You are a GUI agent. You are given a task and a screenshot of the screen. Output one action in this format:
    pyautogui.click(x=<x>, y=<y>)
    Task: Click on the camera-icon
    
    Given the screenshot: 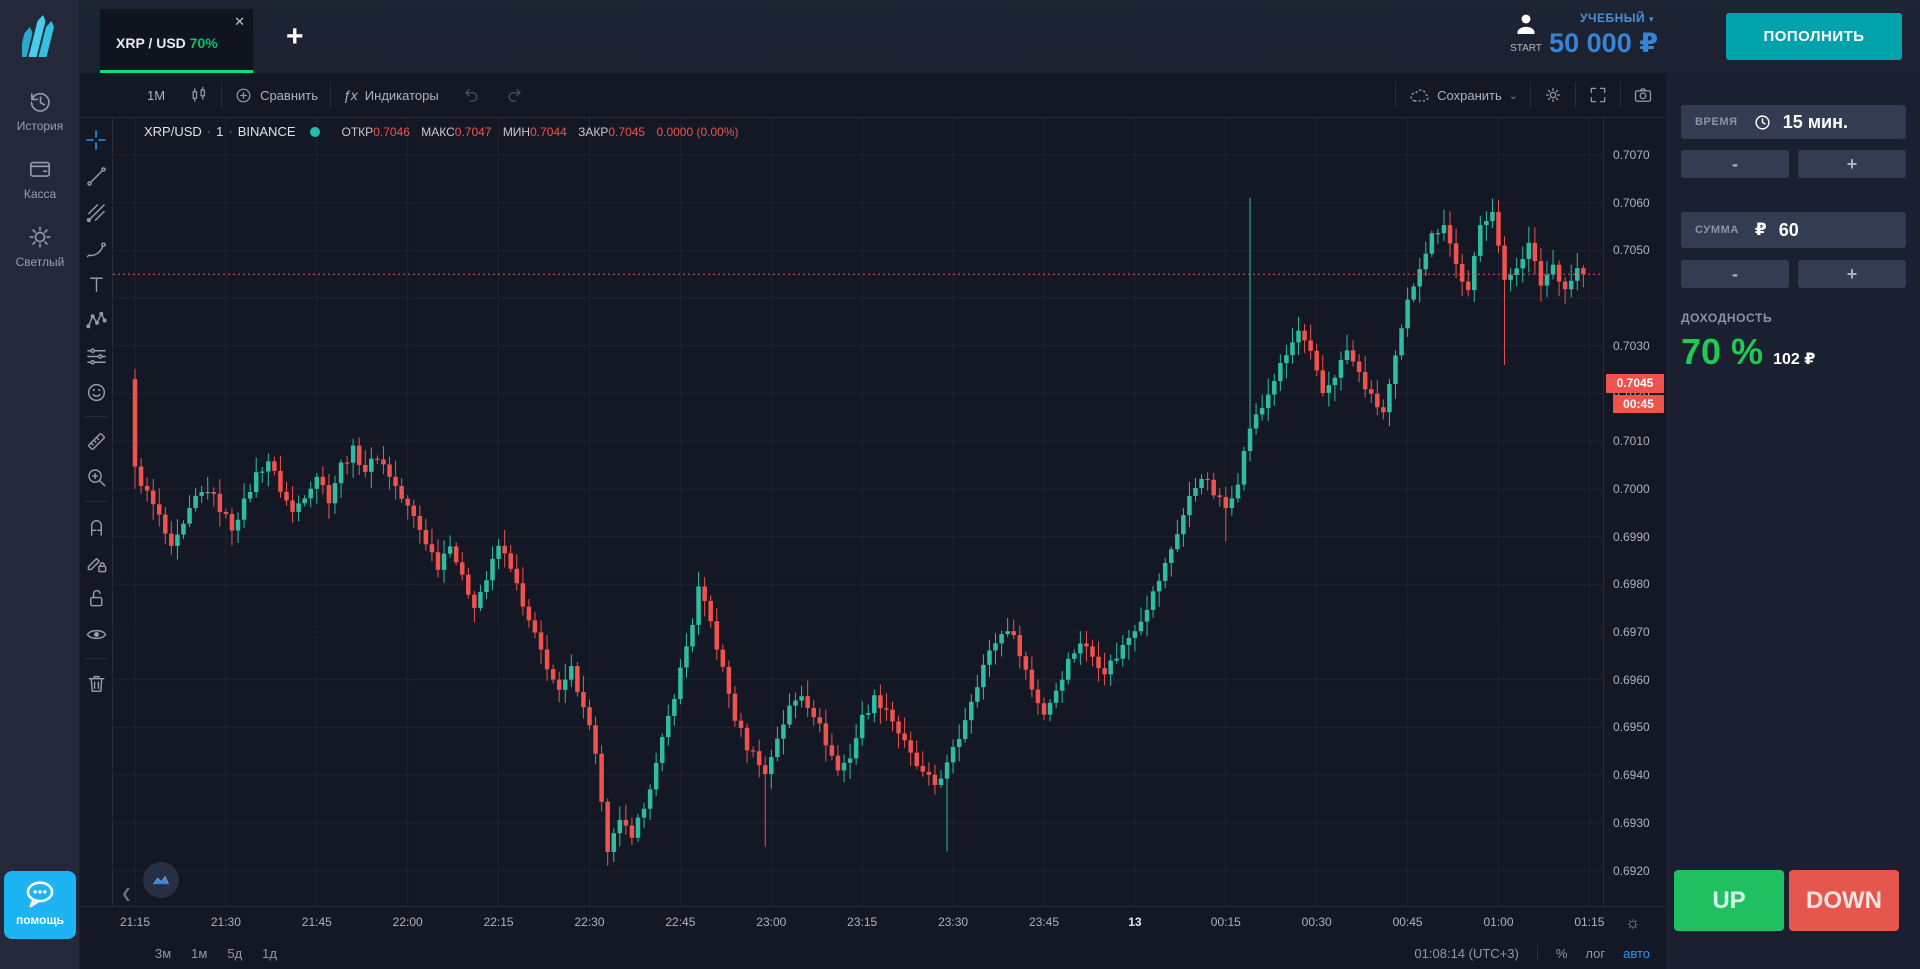 What is the action you would take?
    pyautogui.click(x=1643, y=95)
    